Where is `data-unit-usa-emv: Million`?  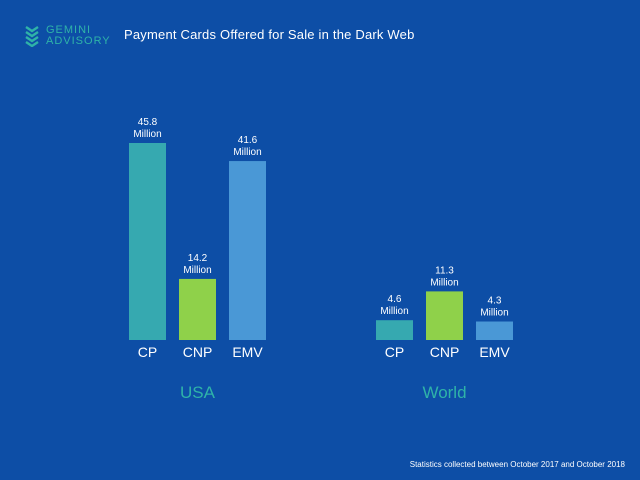
data-unit-usa-emv: Million is located at coordinates (247, 152).